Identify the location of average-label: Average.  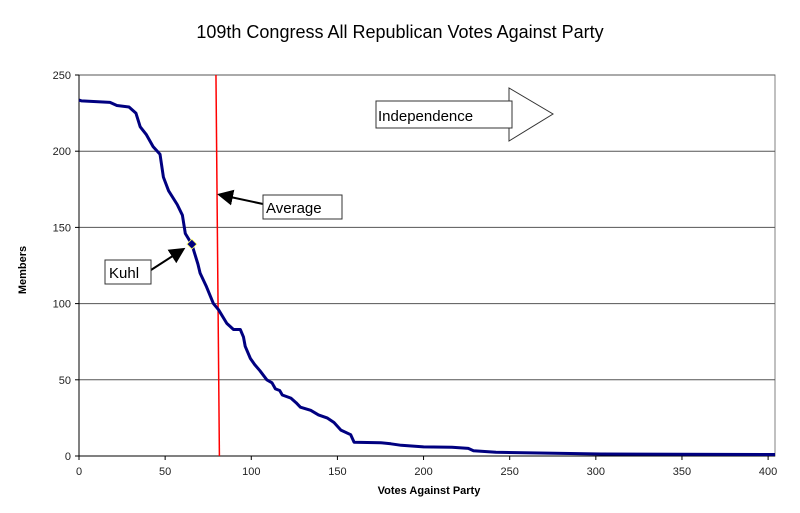
(294, 208).